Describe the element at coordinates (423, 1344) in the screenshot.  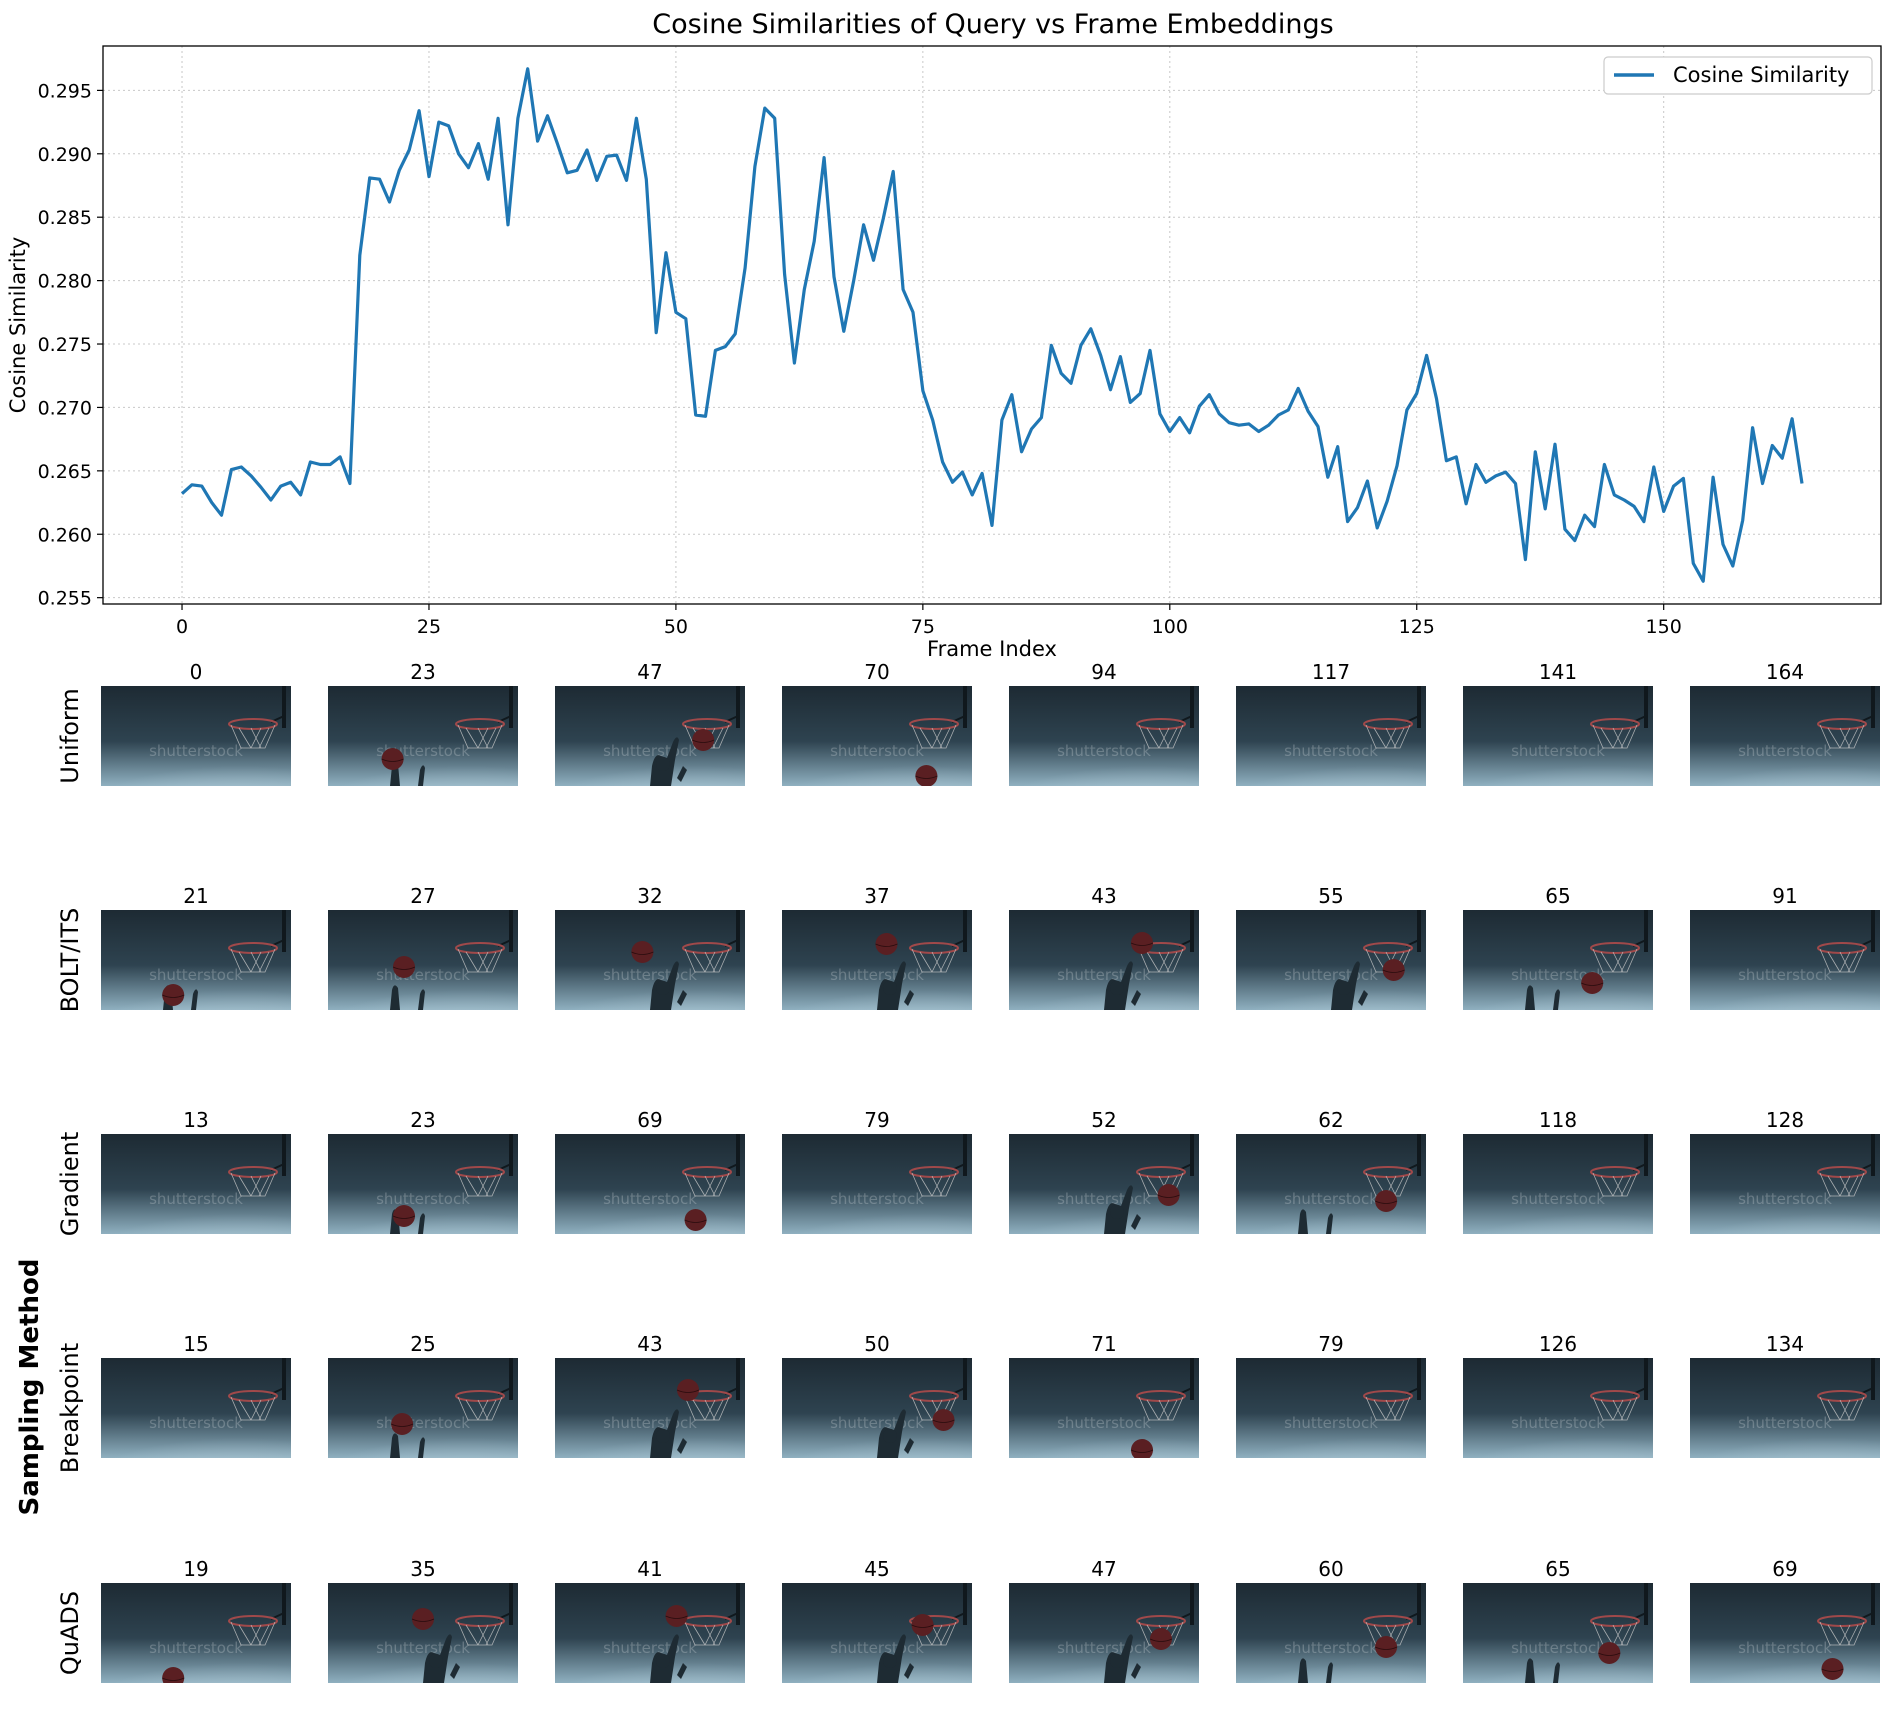
I see `frame-index-label: 25` at that location.